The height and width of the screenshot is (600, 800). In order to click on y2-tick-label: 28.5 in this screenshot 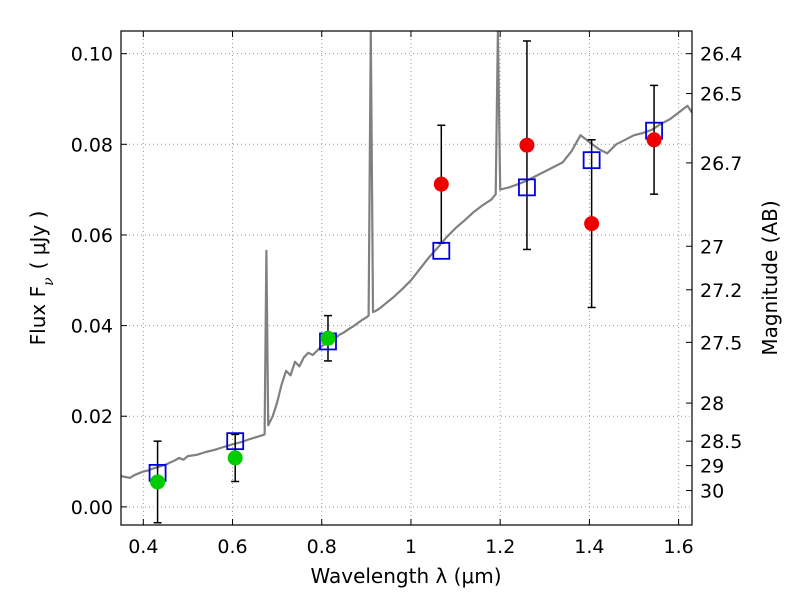, I will do `click(721, 442)`.